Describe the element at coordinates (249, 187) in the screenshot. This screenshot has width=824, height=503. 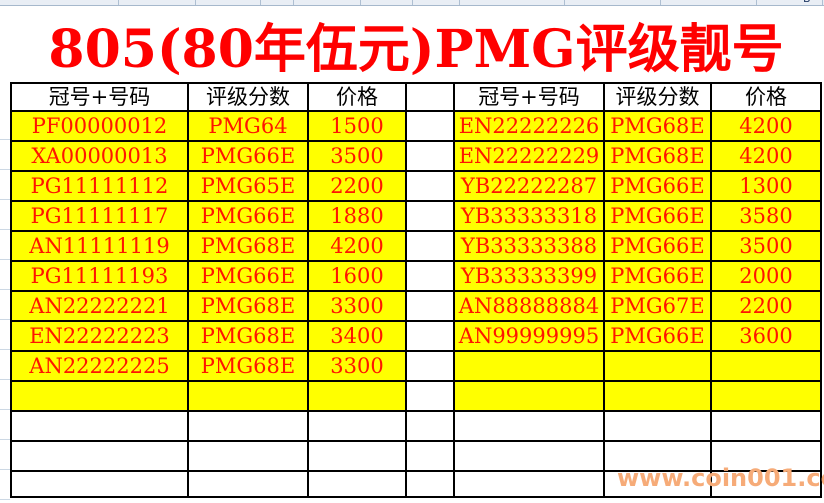
I see `grade-cell: PMG65E` at that location.